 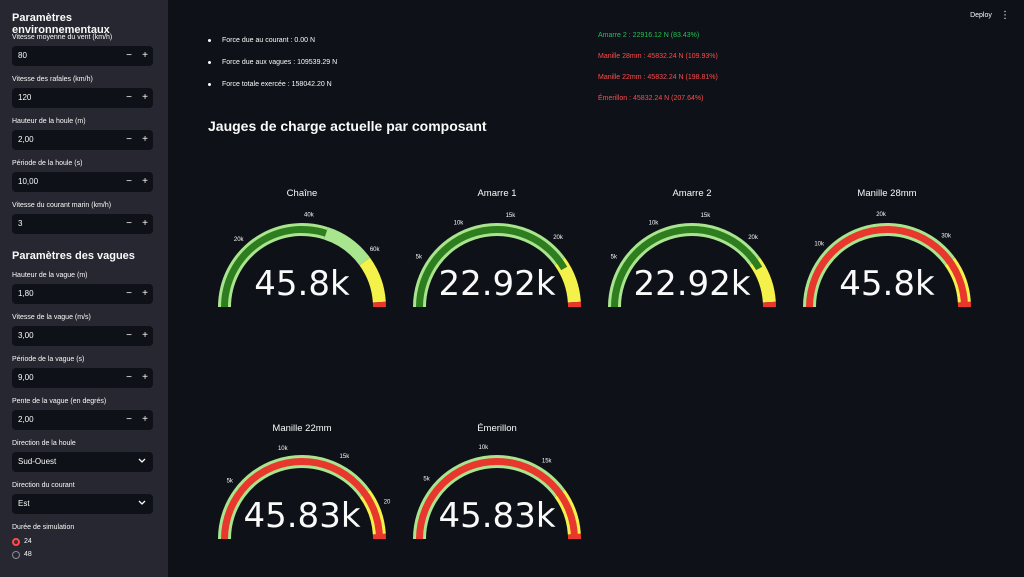 What do you see at coordinates (497, 193) in the screenshot?
I see `gauge-title: Amarre 1` at bounding box center [497, 193].